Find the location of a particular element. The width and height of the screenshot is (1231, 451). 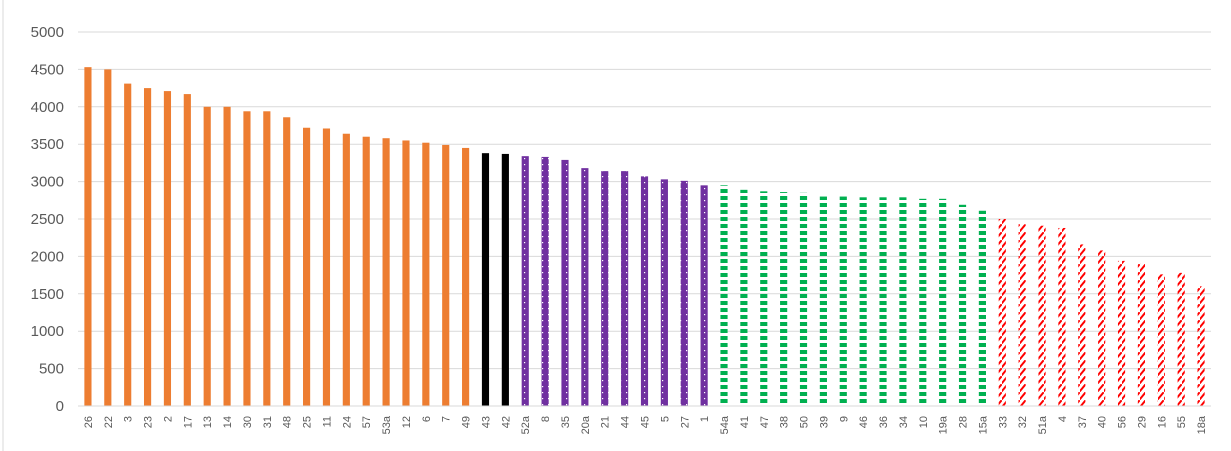

x-tick-label: 21 is located at coordinates (606, 422).